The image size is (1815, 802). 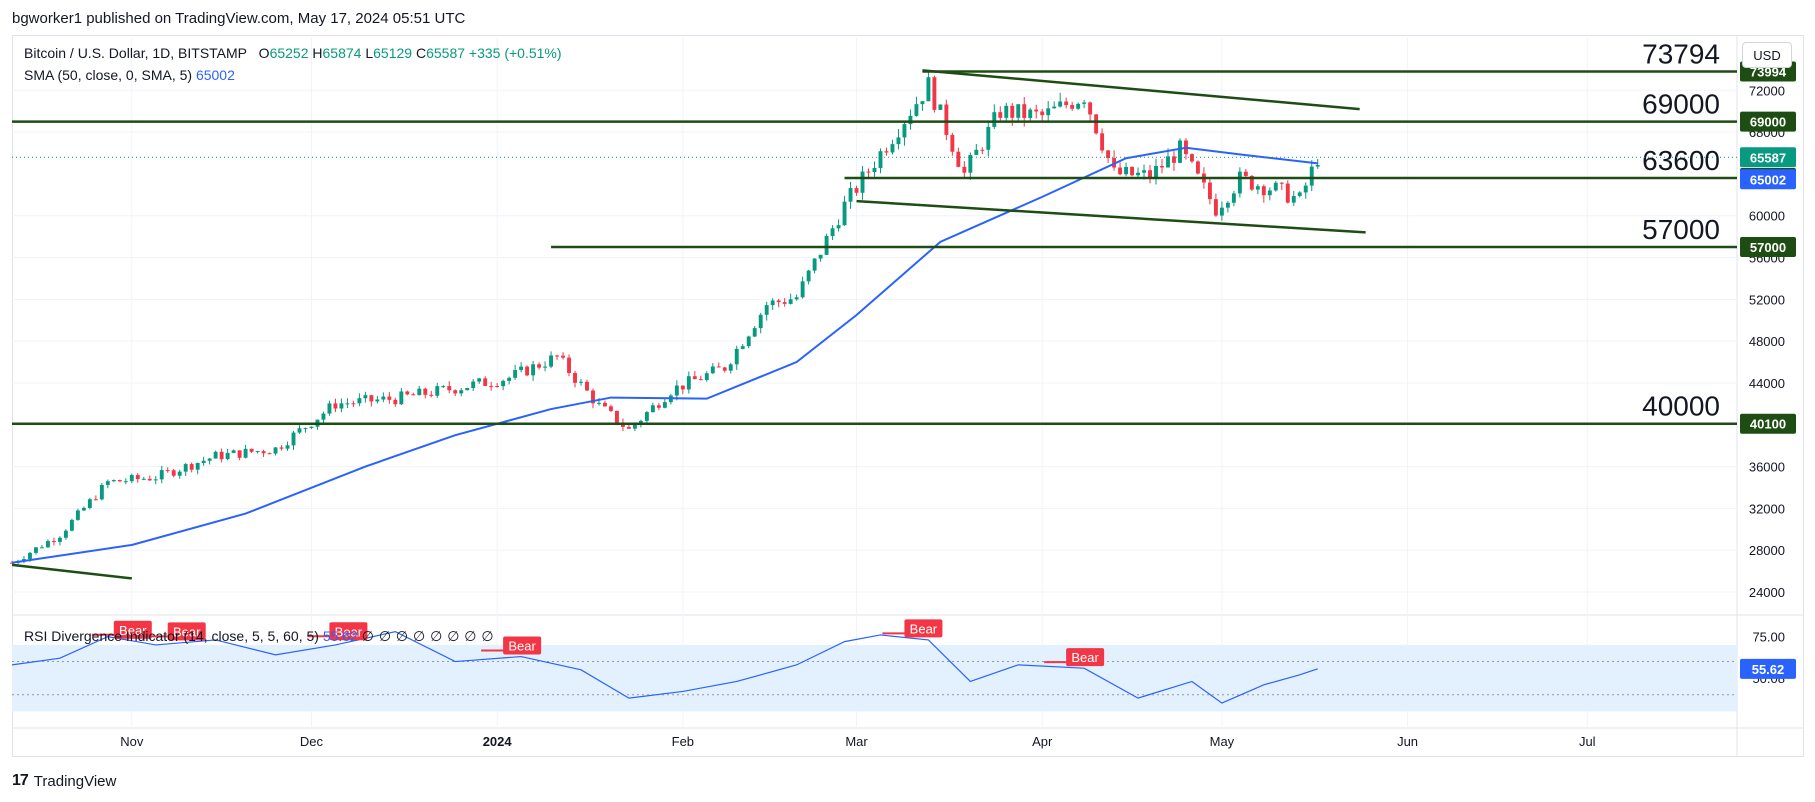 What do you see at coordinates (64, 781) in the screenshot?
I see `footer: 17 TradingView` at bounding box center [64, 781].